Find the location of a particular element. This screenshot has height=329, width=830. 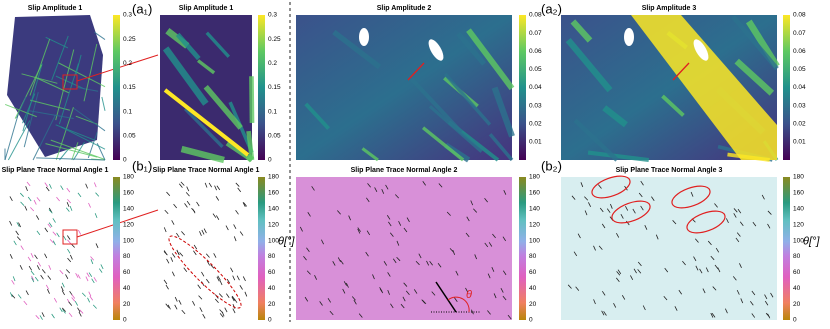

panel-label: (b₂) is located at coordinates (551, 165).